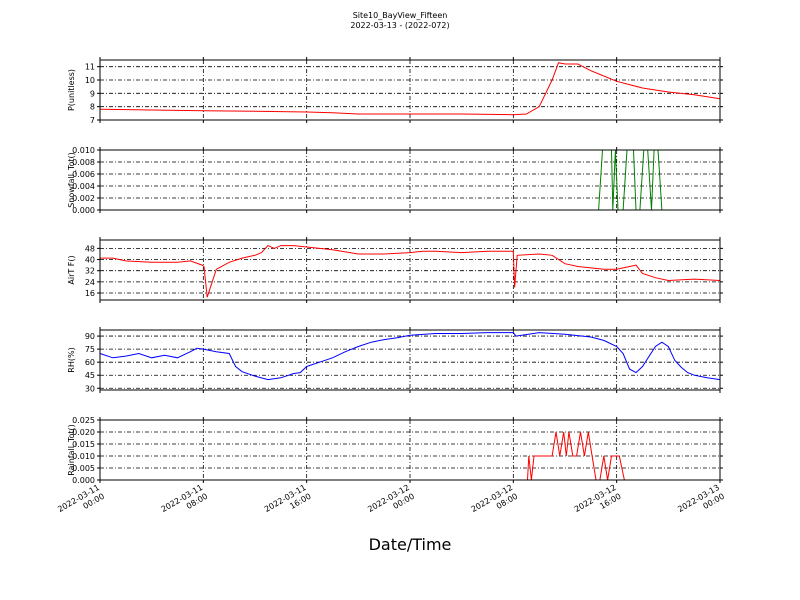 The image size is (800, 600). I want to click on panel-3: 30 45 60 75 90 RH(%), so click(395, 360).